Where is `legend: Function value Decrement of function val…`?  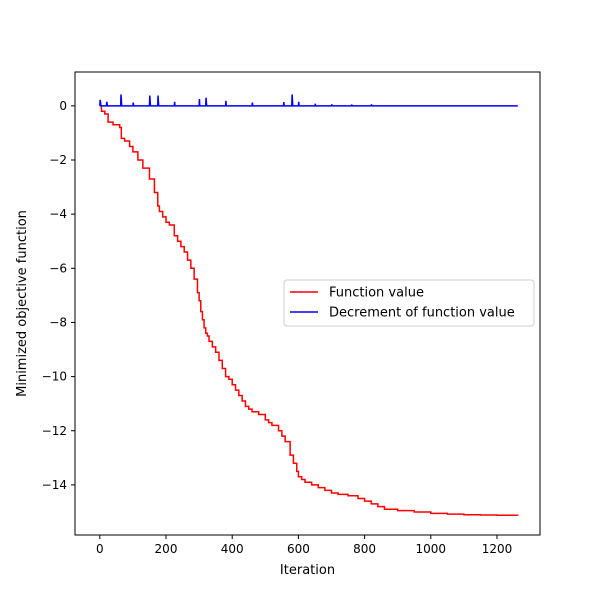 legend: Function value Decrement of function val… is located at coordinates (409, 303).